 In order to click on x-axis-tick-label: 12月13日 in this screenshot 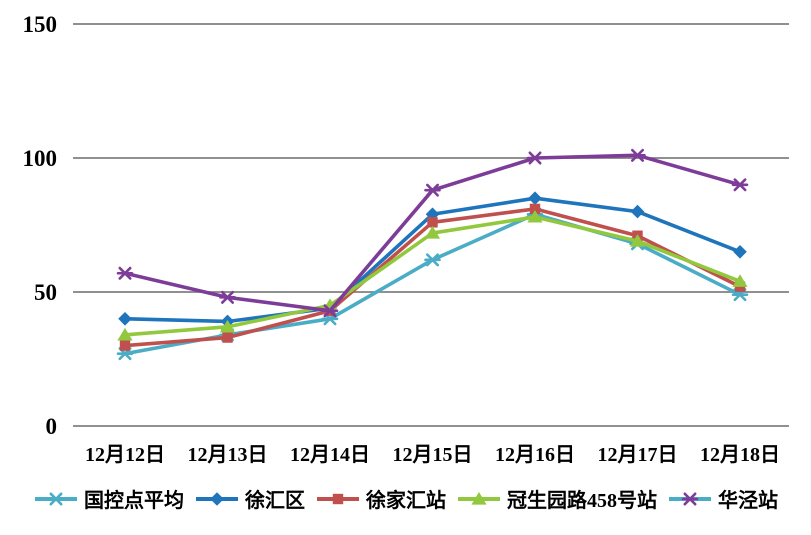, I will do `click(228, 455)`.